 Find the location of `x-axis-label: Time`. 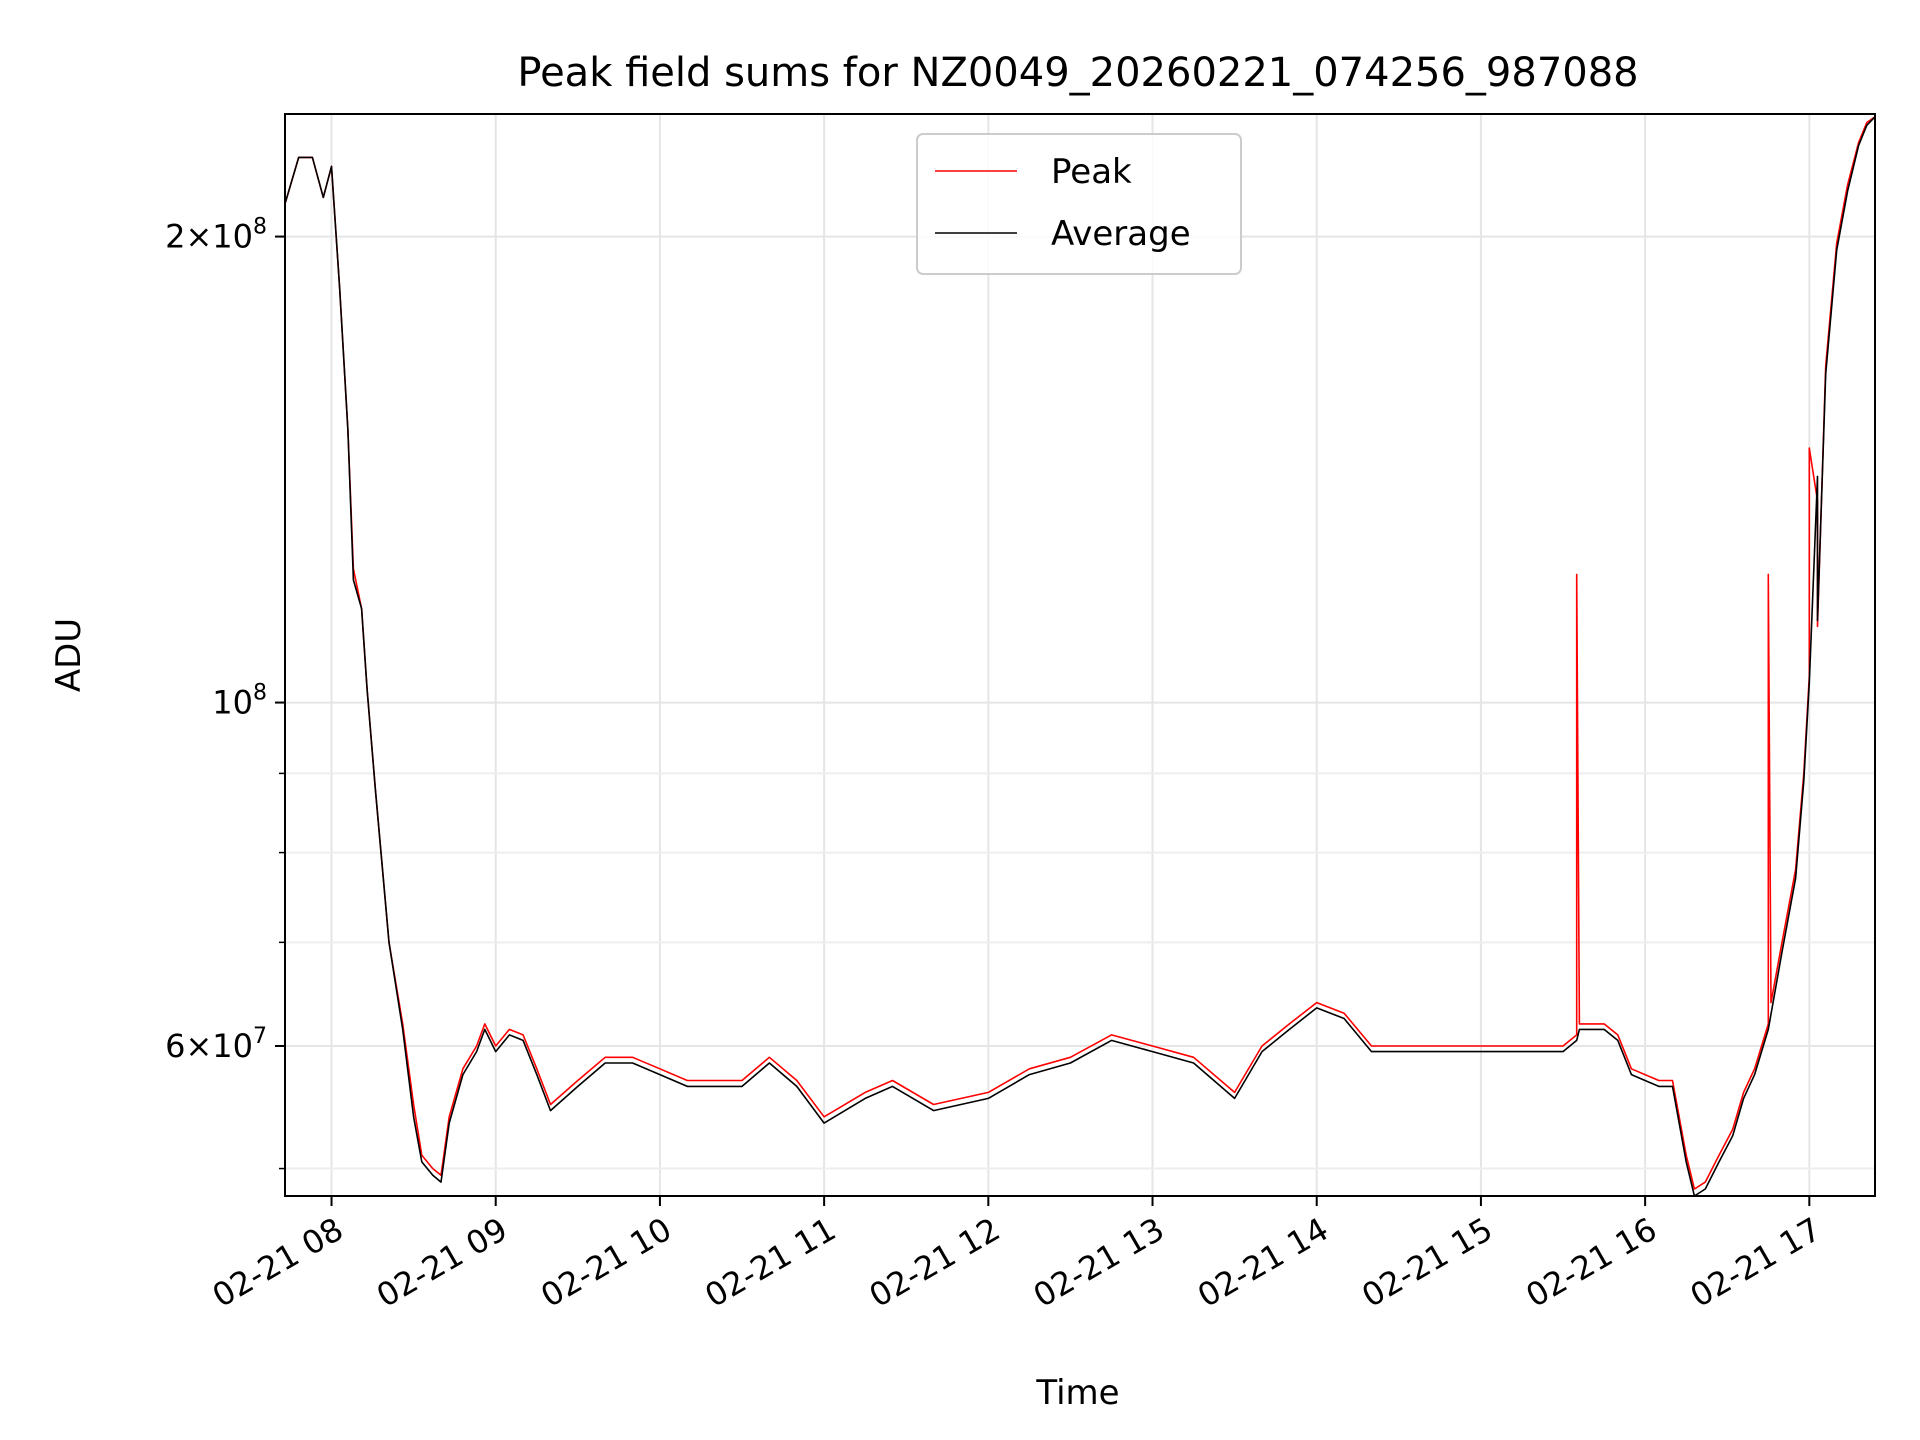

x-axis-label: Time is located at coordinates (1077, 1393).